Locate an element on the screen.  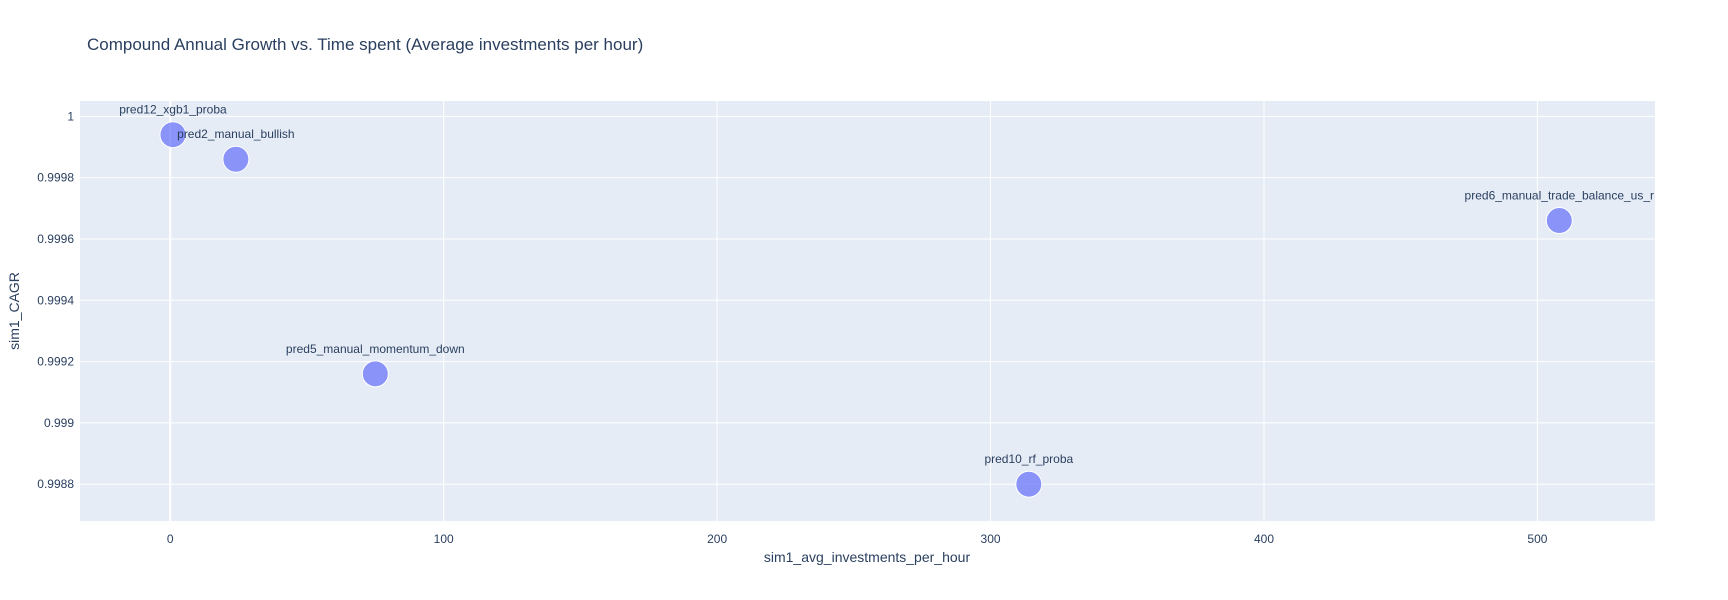
y-axis-ticks: 0.9988 0.999 0.9992 0.9994 0.9996 0.9998 1 is located at coordinates (55, 300).